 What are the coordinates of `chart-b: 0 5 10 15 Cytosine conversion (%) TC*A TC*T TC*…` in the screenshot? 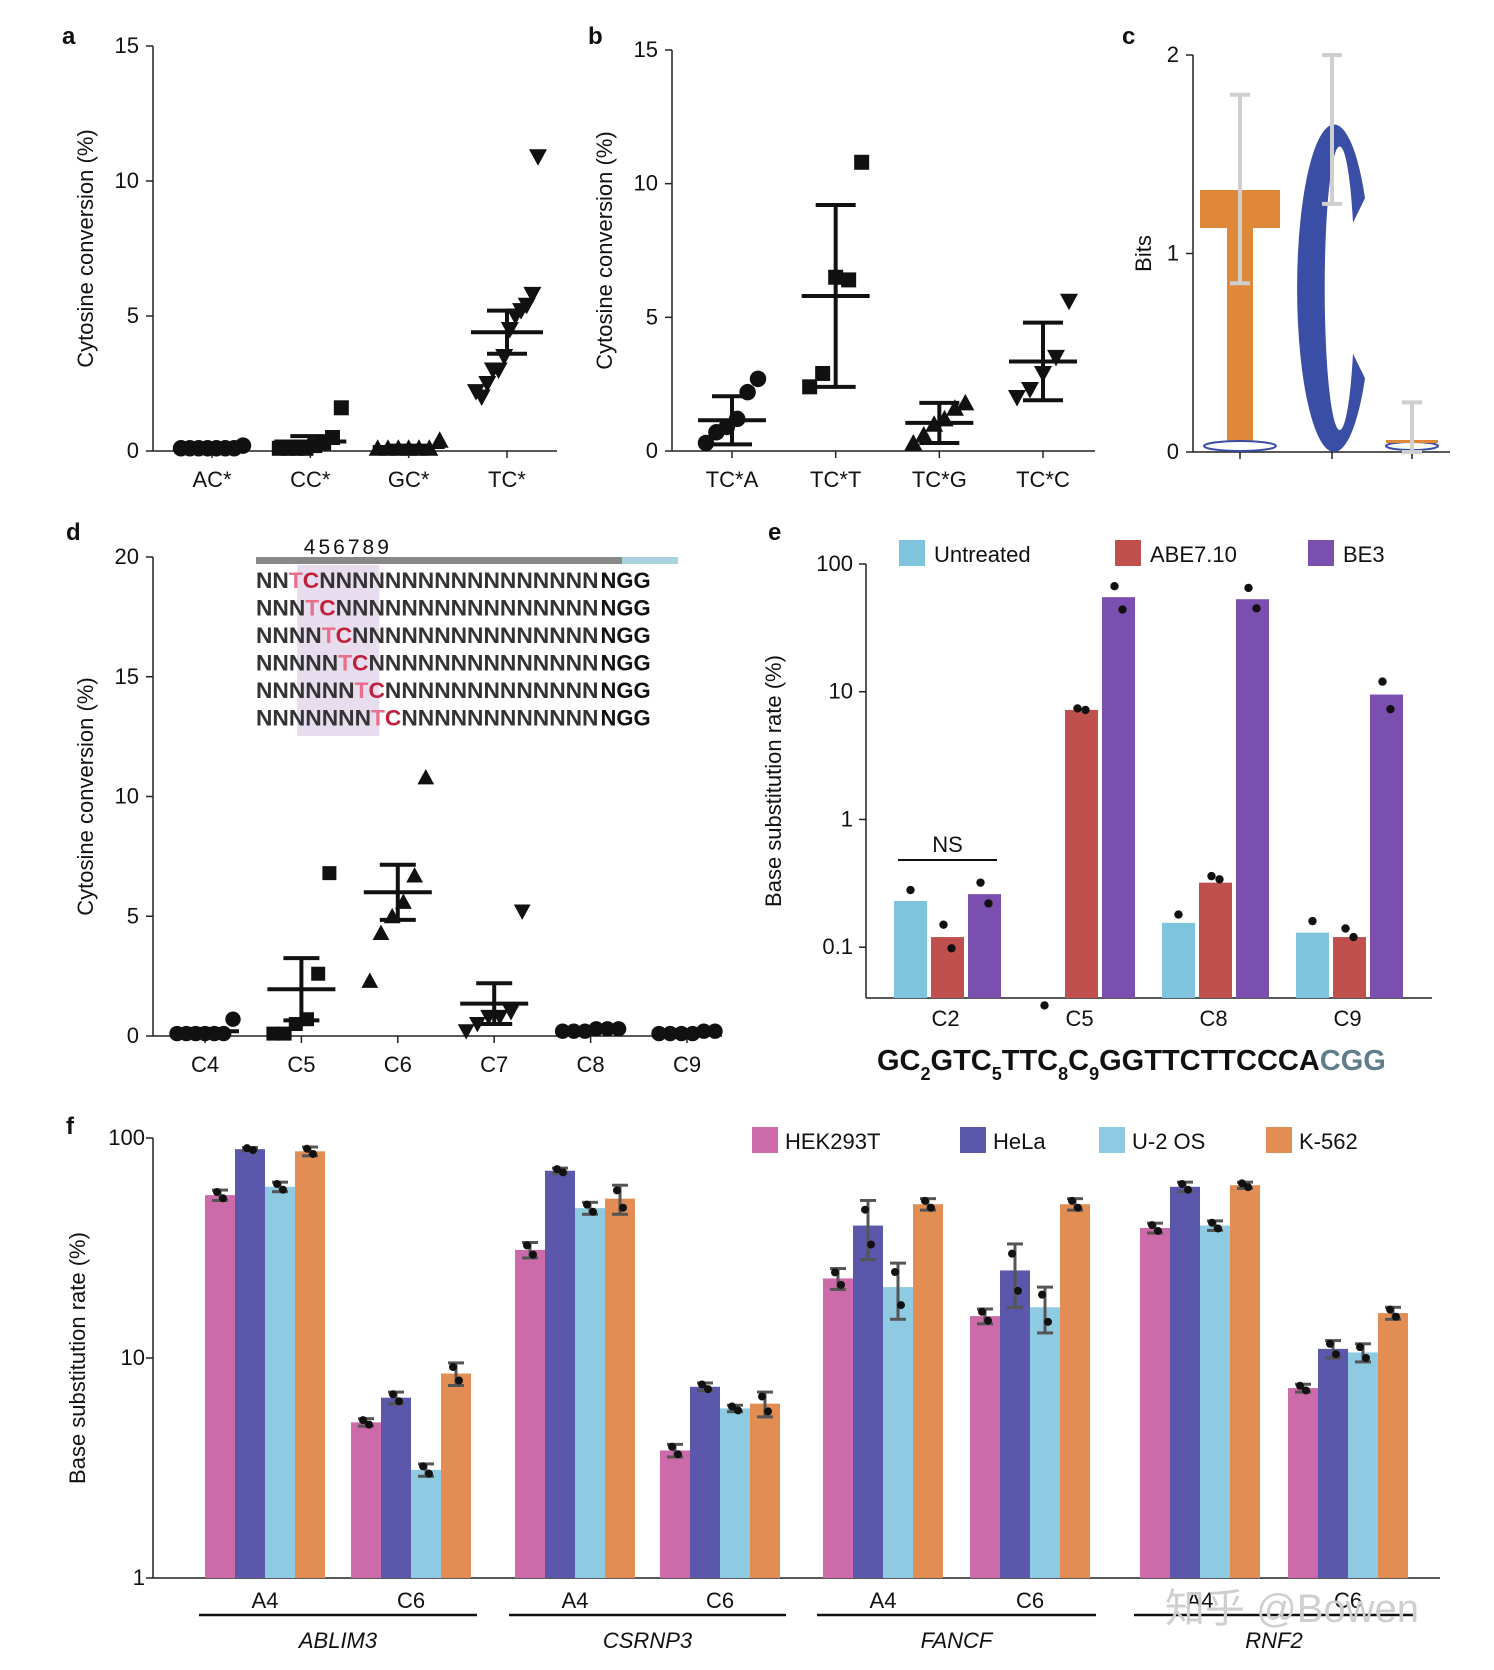 It's located at (843, 264).